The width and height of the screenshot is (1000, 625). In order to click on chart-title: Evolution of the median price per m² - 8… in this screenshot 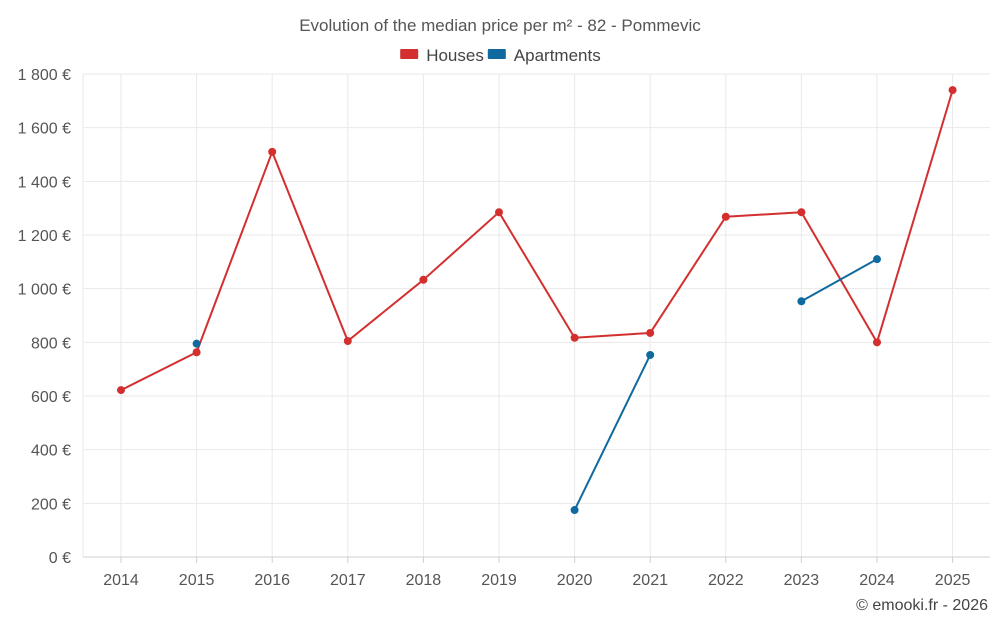, I will do `click(500, 25)`.